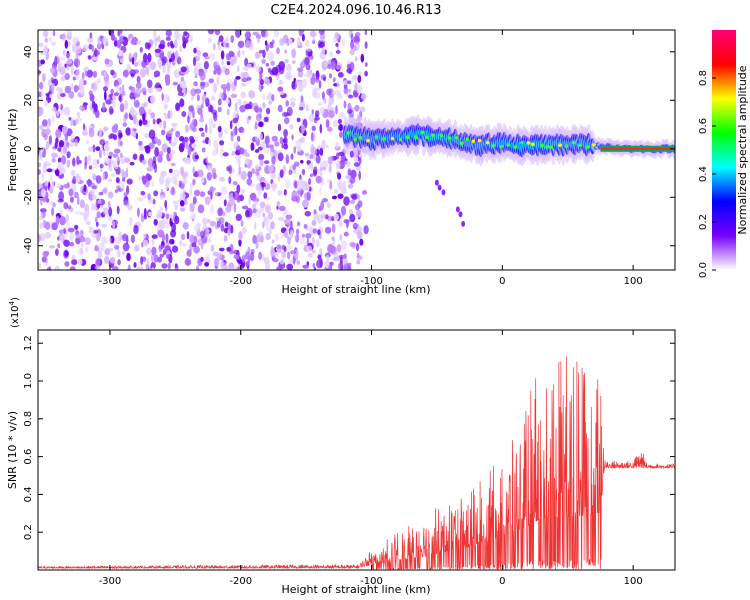 This screenshot has width=750, height=600. What do you see at coordinates (110, 581) in the screenshot?
I see `snr-x-tick-label: -300` at bounding box center [110, 581].